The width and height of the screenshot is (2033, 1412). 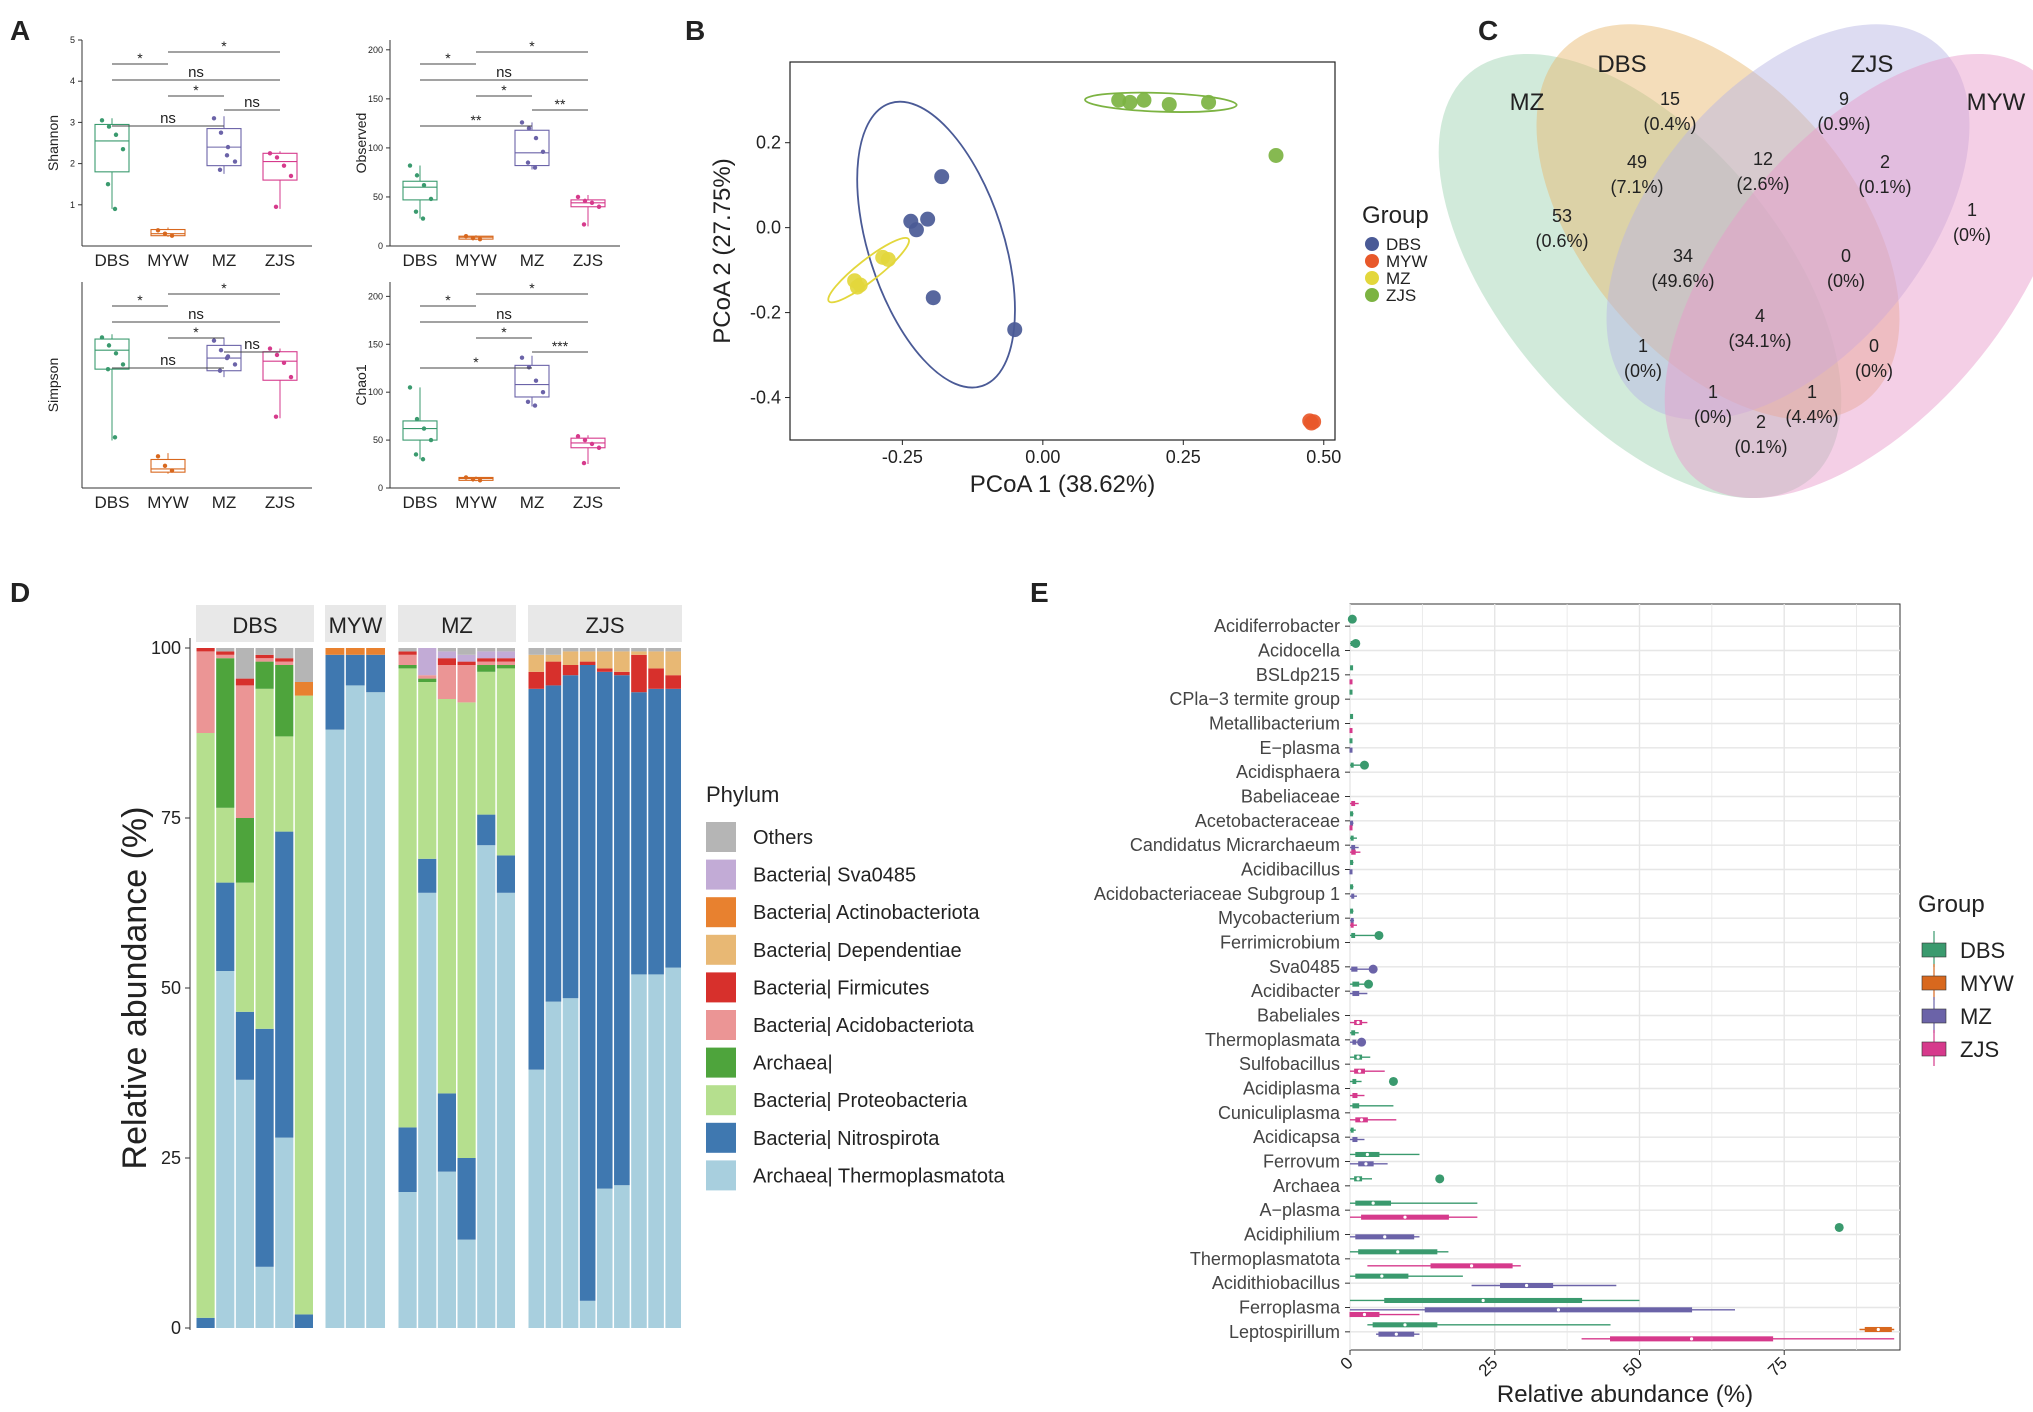 I want to click on significance-label: ns, so click(x=252, y=102).